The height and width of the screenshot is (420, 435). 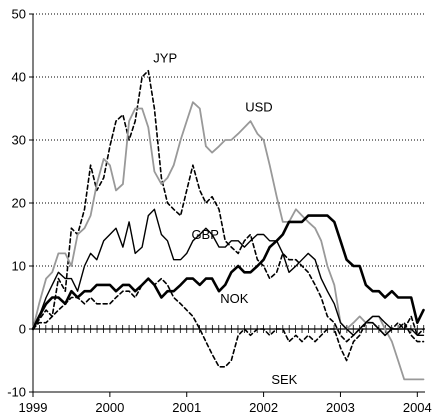 I want to click on series-label-gbp: GBP, so click(x=204, y=234).